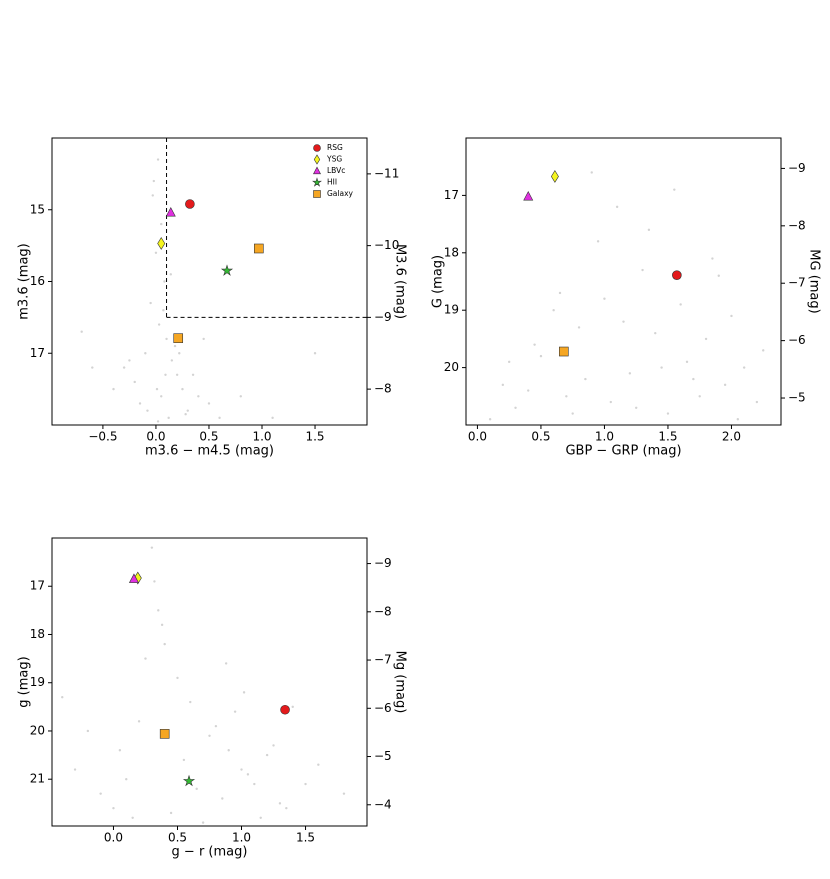 The image size is (830, 879). Describe the element at coordinates (37, 209) in the screenshot. I see `y-tick-label: 15` at that location.